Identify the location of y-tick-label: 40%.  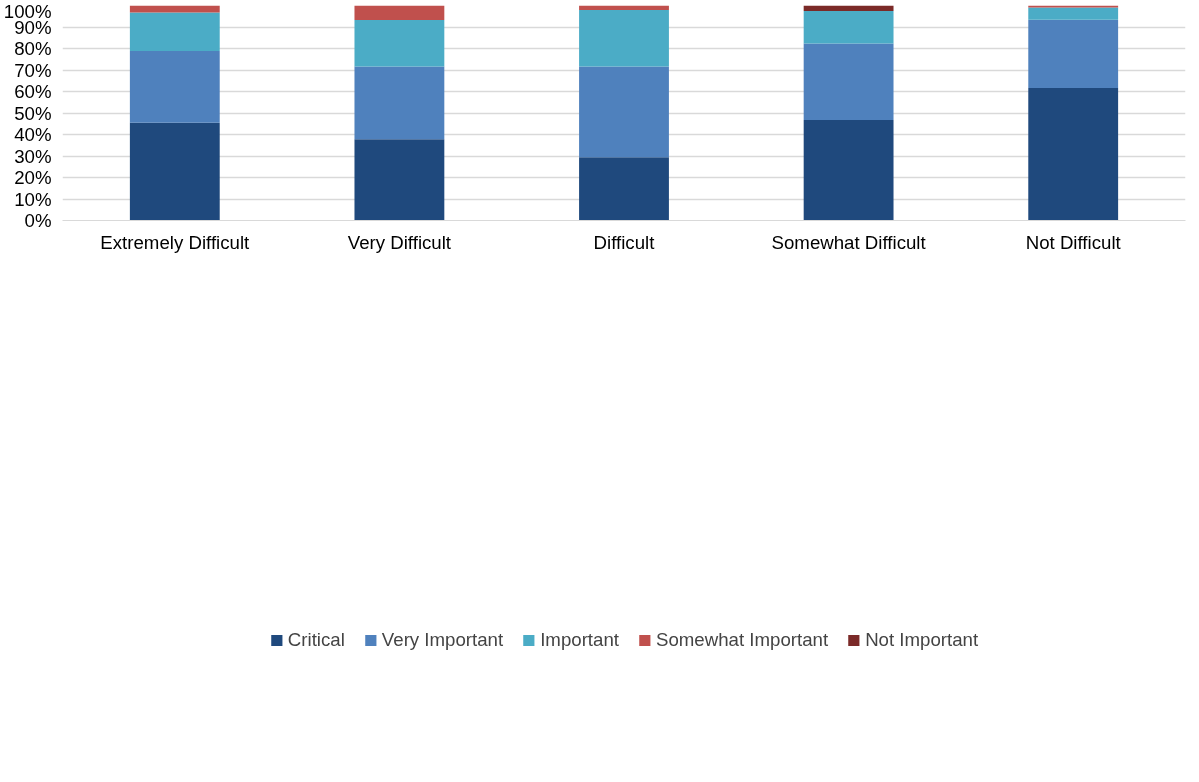
(33, 134).